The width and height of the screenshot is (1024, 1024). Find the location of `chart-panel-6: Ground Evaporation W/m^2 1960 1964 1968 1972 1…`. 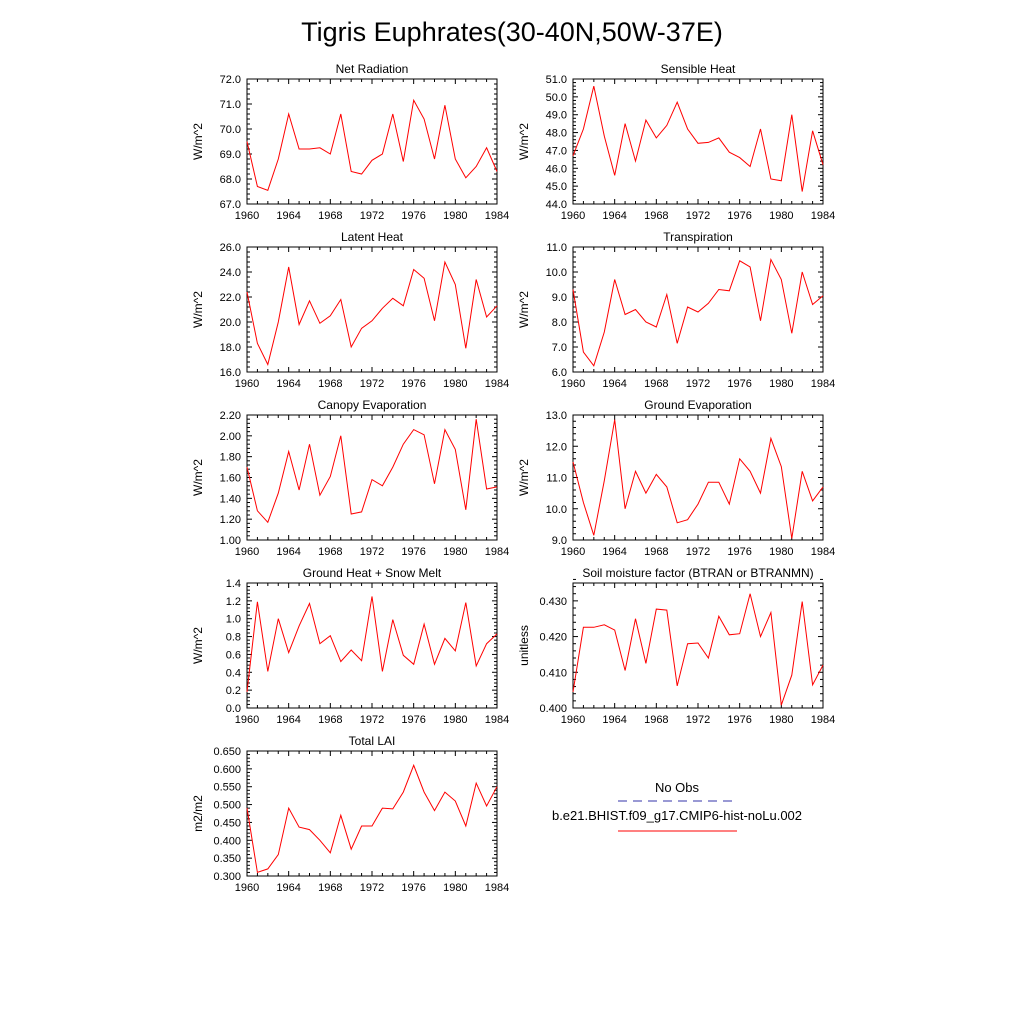

chart-panel-6: Ground Evaporation W/m^2 1960 1964 1968 1972 1… is located at coordinates (676, 478).